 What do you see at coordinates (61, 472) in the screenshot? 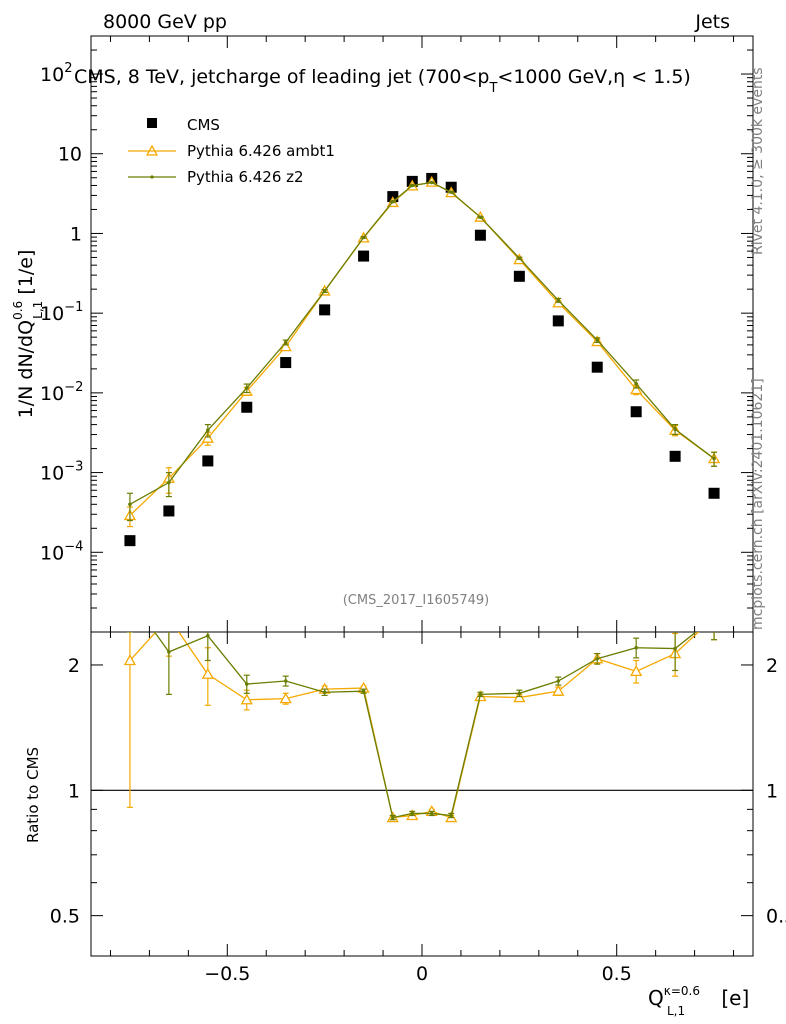
I see `main-y-tick-label: 10⁻³` at bounding box center [61, 472].